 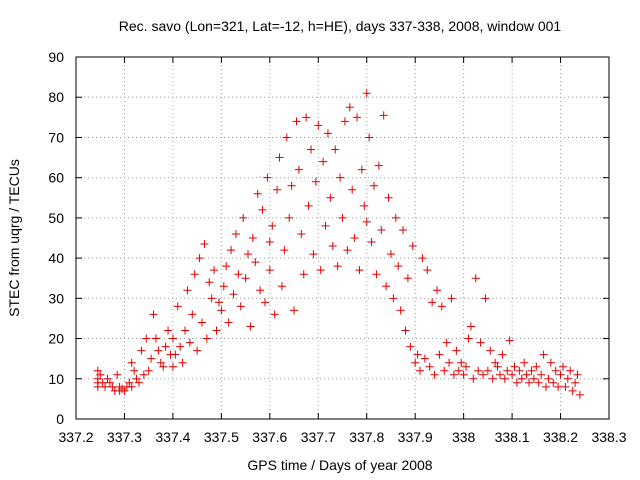 I want to click on x-tick-label: 337.8, so click(x=366, y=437).